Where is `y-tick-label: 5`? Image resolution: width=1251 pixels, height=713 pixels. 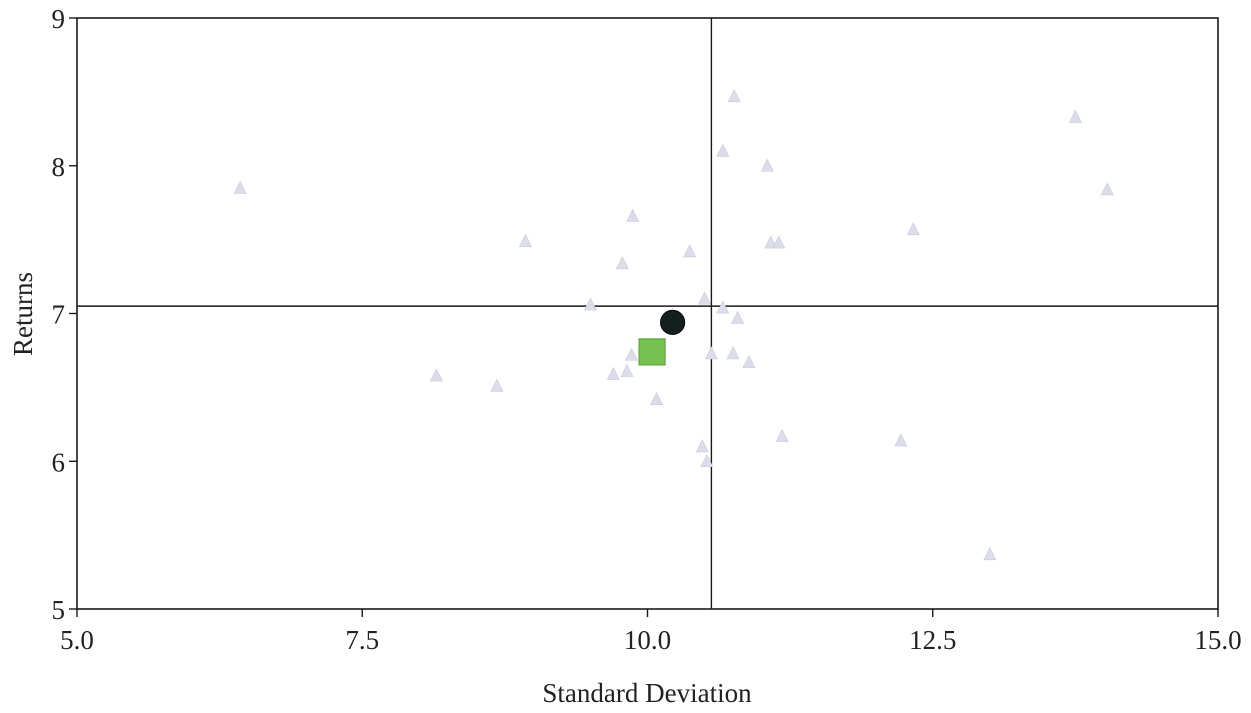 y-tick-label: 5 is located at coordinates (59, 610).